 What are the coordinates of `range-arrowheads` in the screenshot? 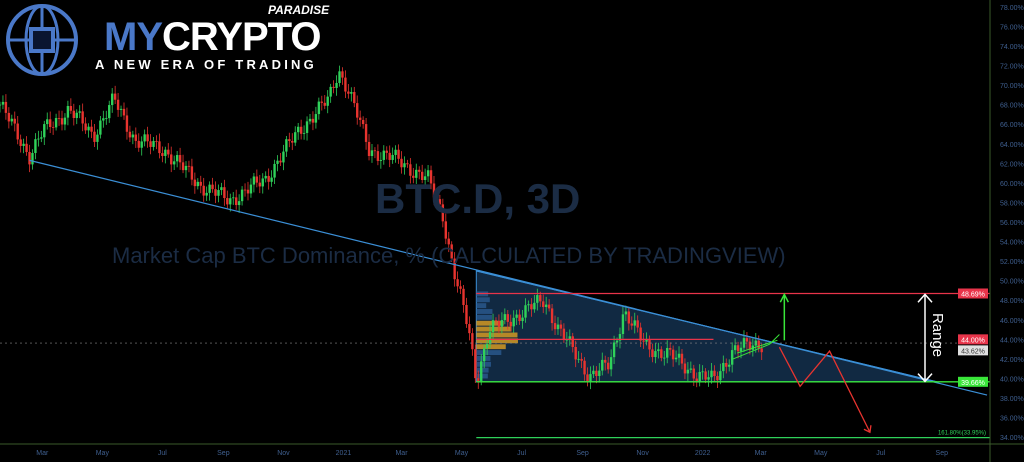 It's located at (925, 338).